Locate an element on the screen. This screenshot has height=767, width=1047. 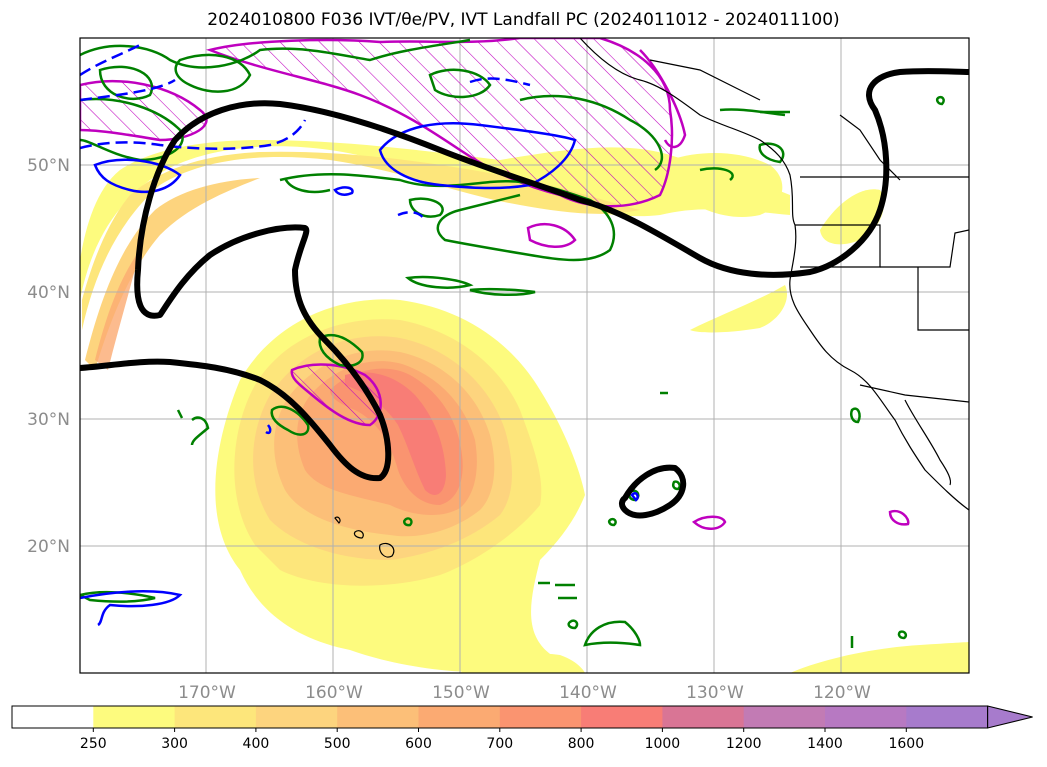
pv-contour-30n-b is located at coordinates (180, 414).